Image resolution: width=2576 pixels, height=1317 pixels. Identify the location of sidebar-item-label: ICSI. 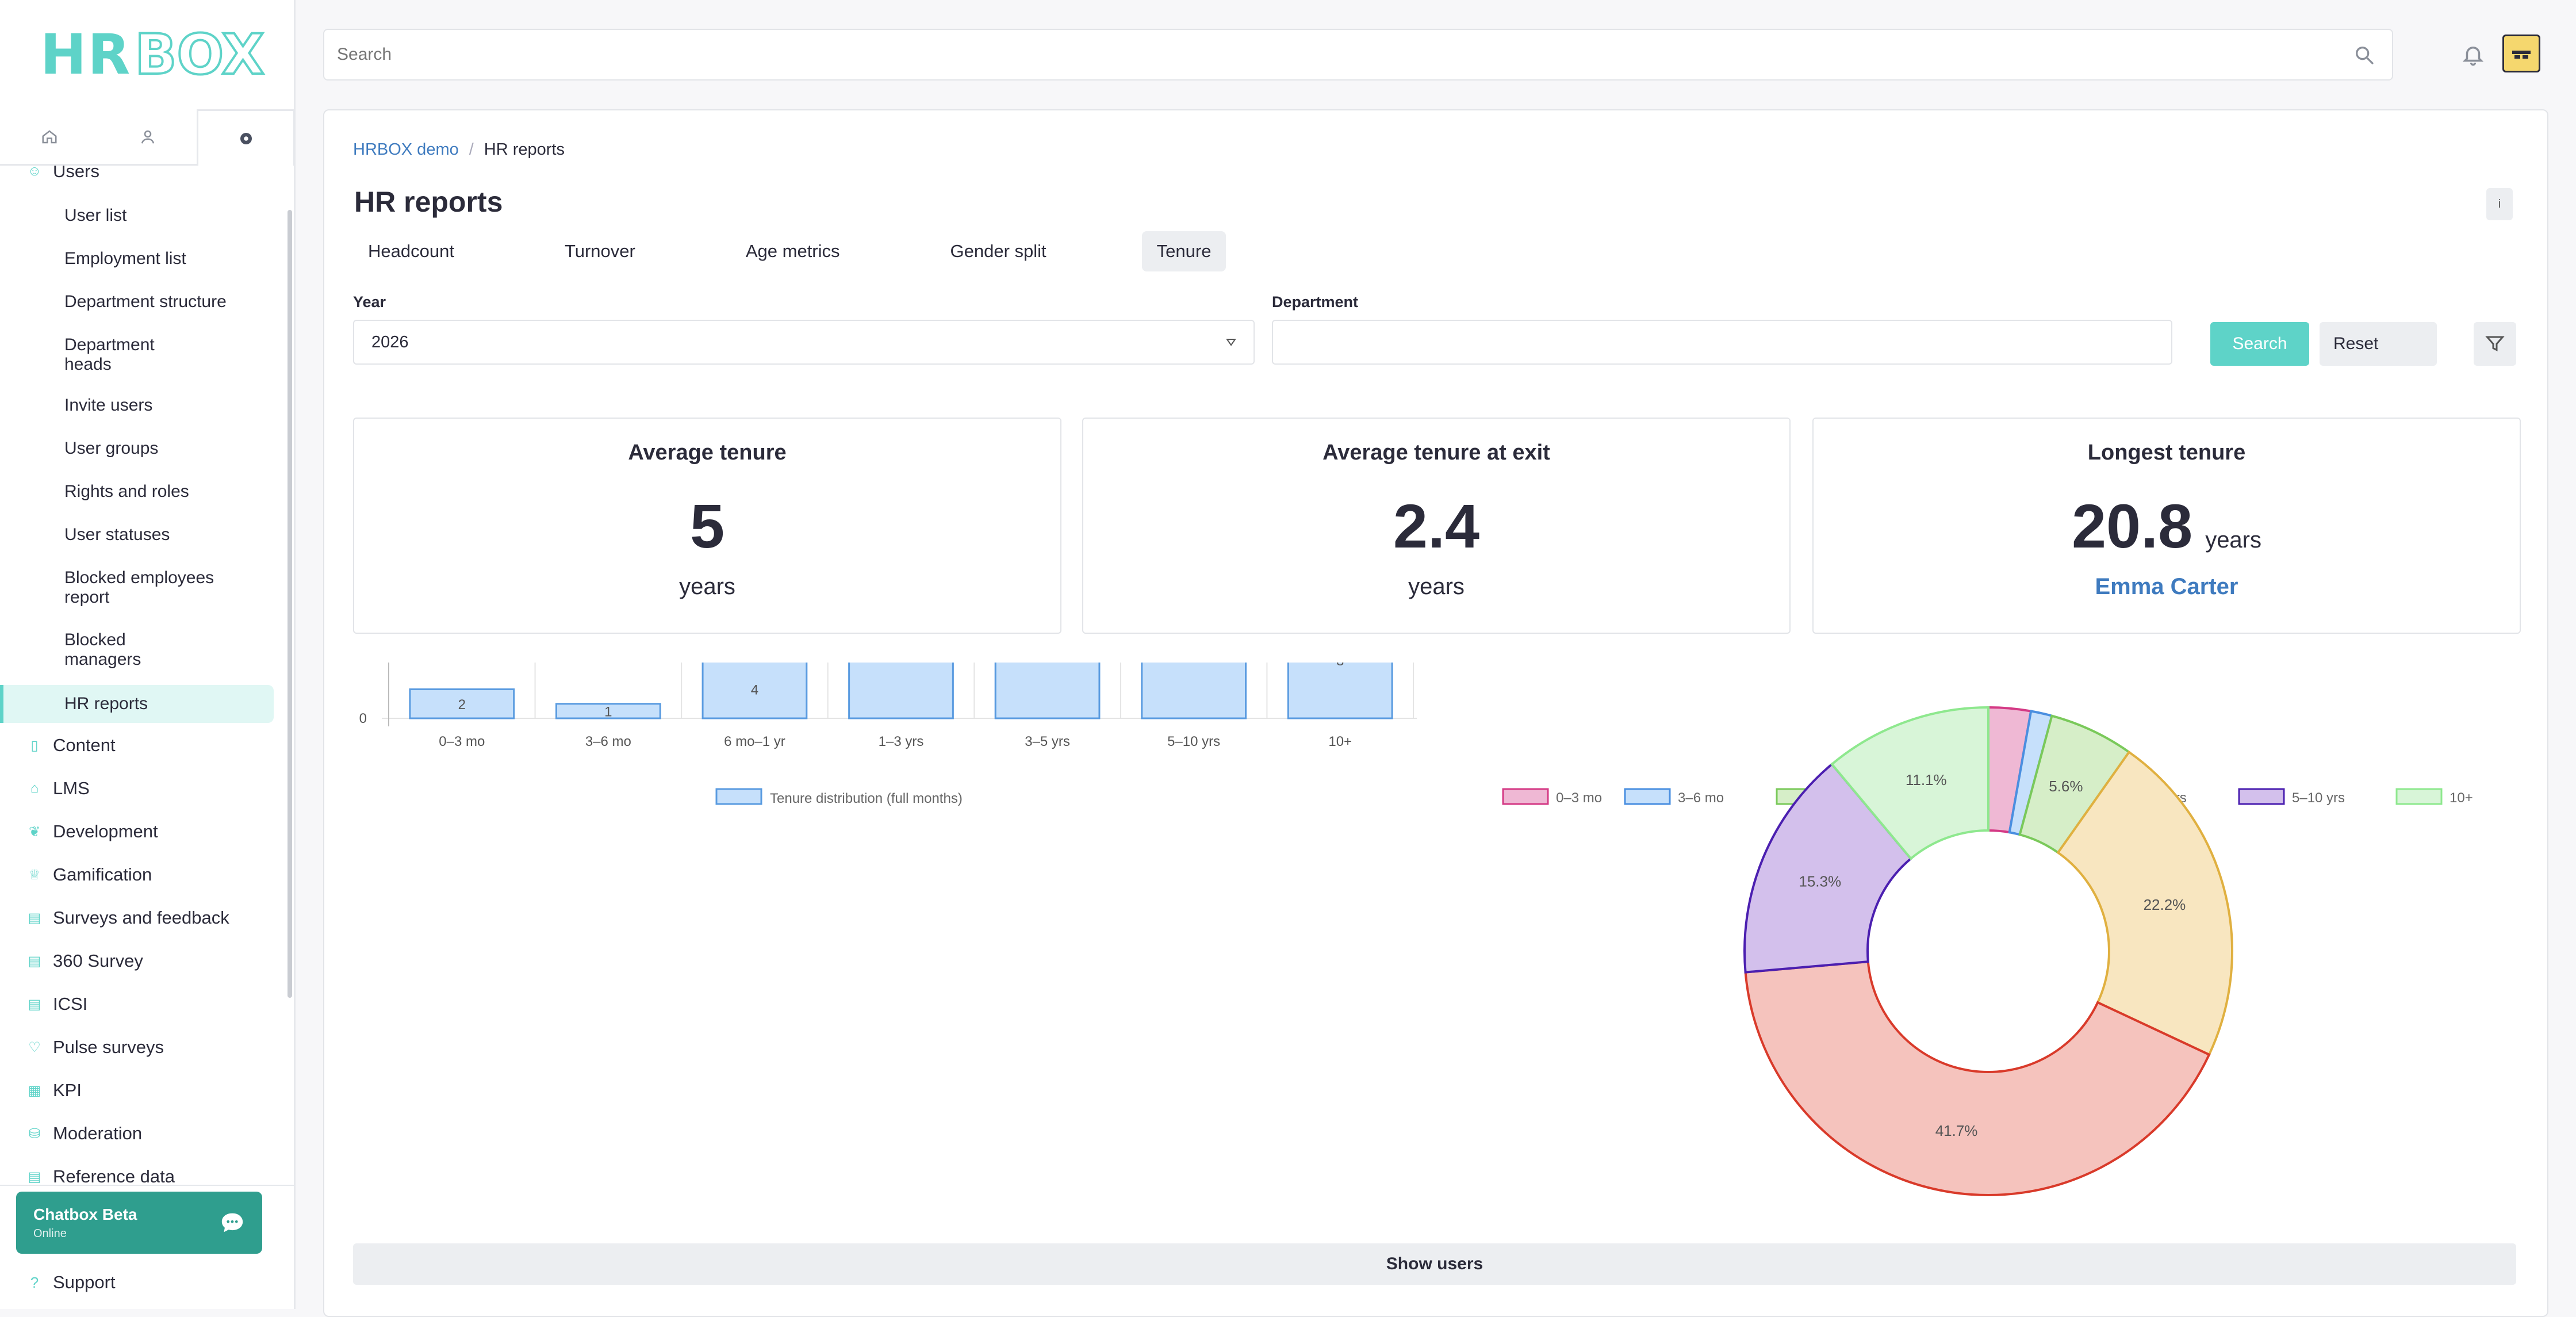
(70, 1004).